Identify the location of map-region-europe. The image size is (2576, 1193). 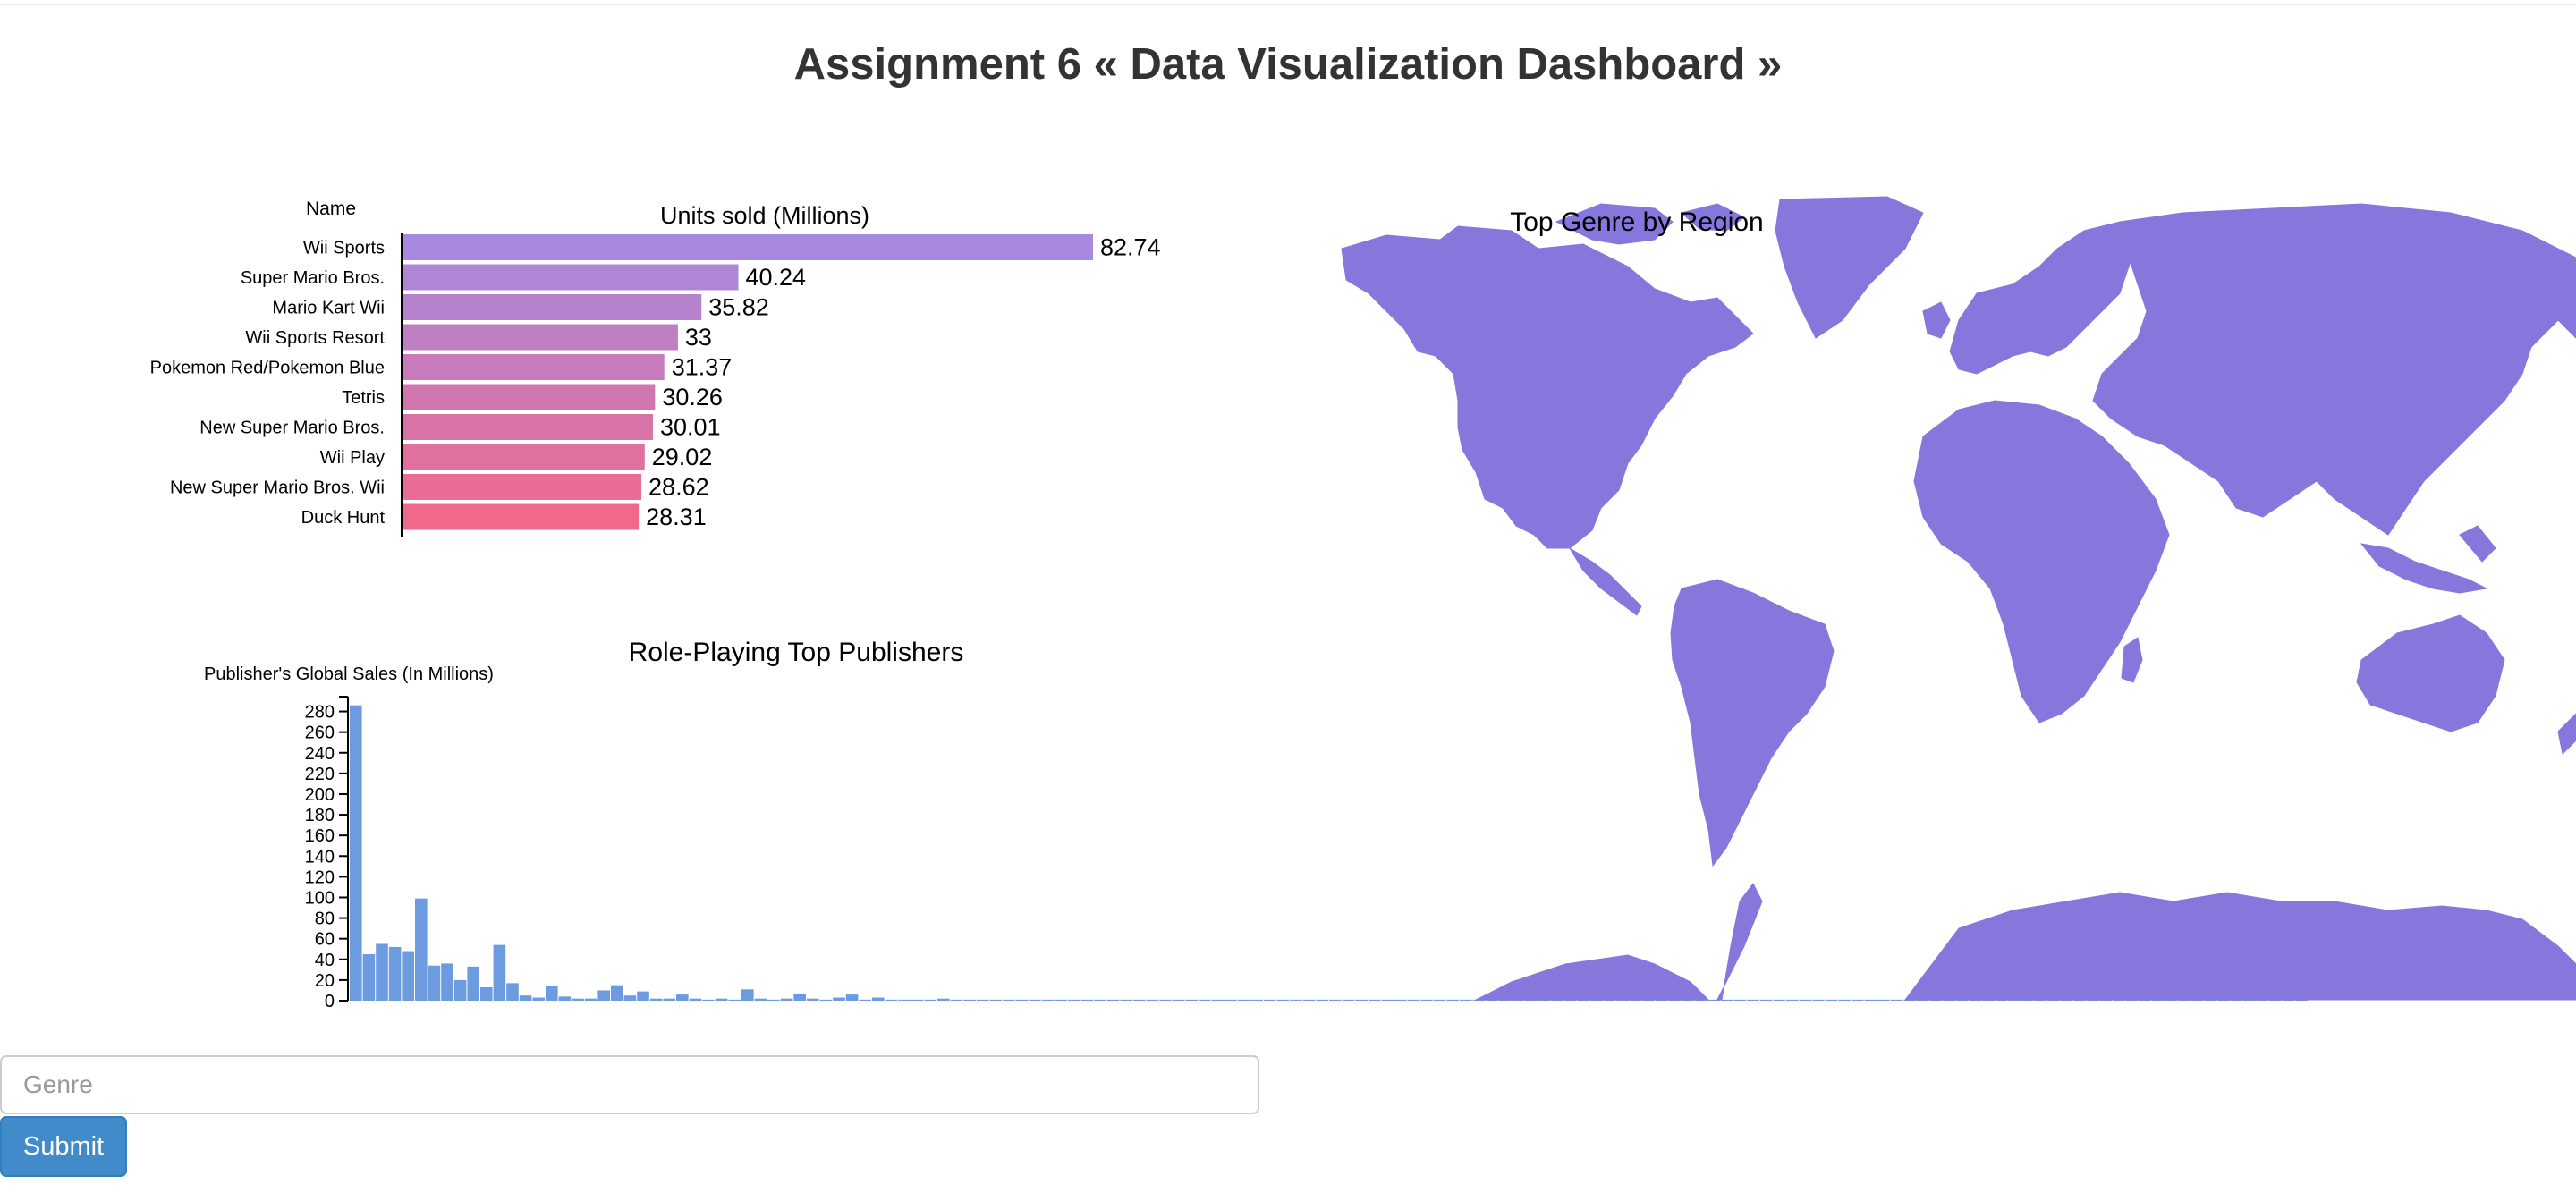
(2044, 298).